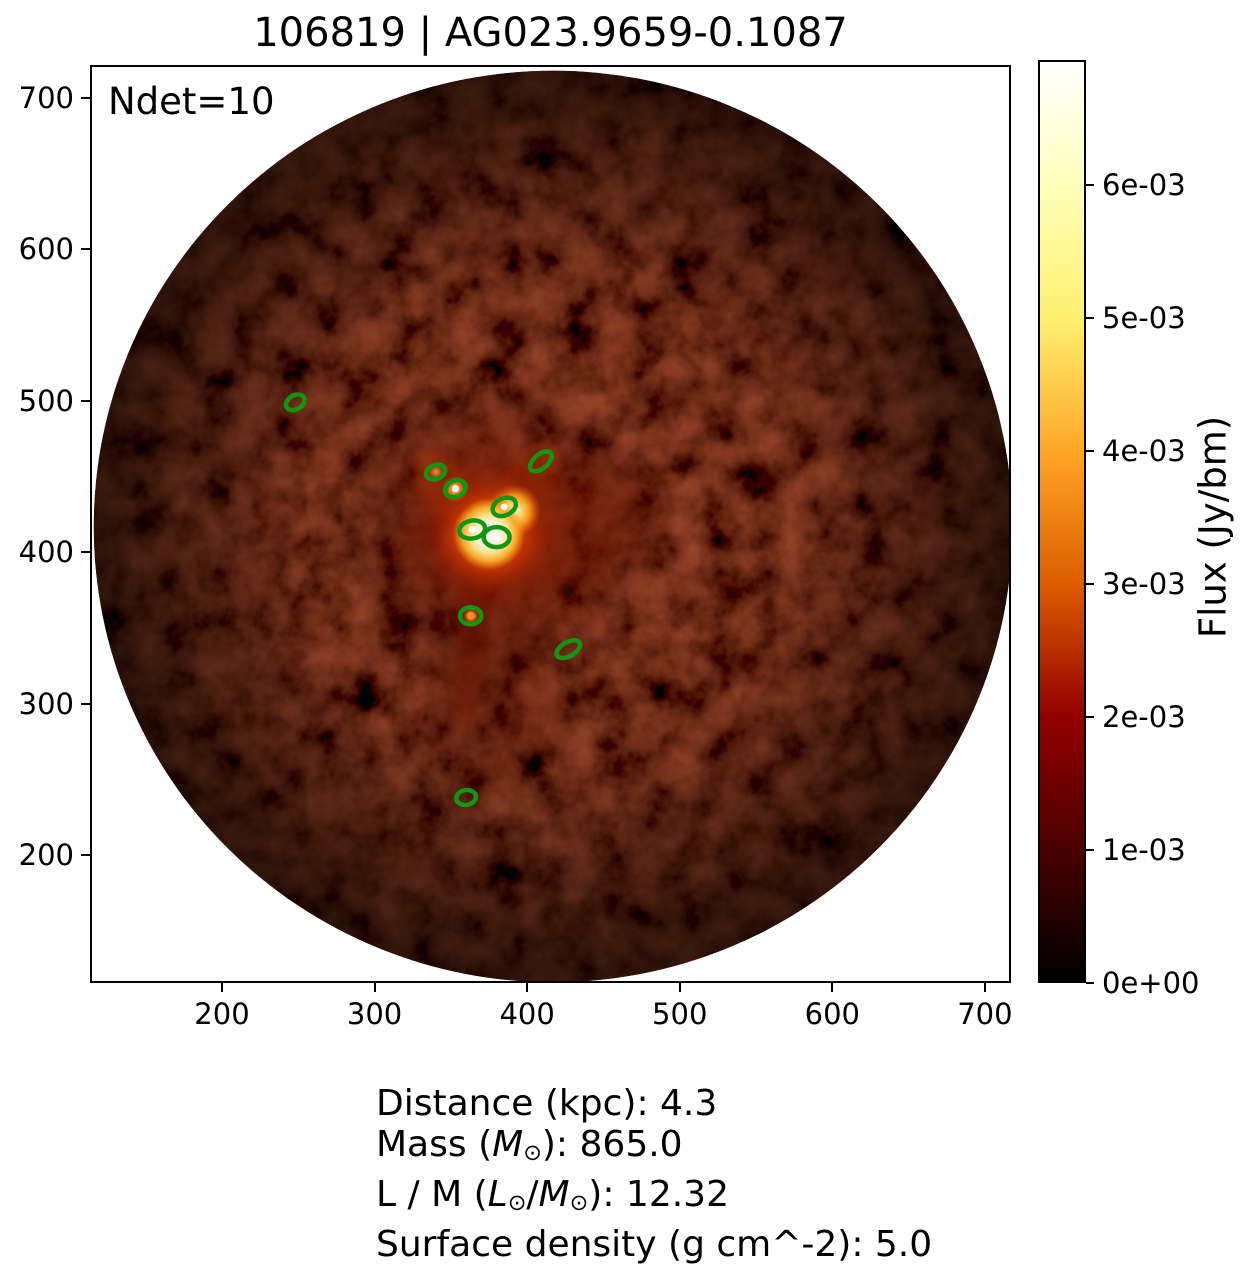 The height and width of the screenshot is (1267, 1257). I want to click on colorbar-tick-label: 3e-03, so click(1144, 584).